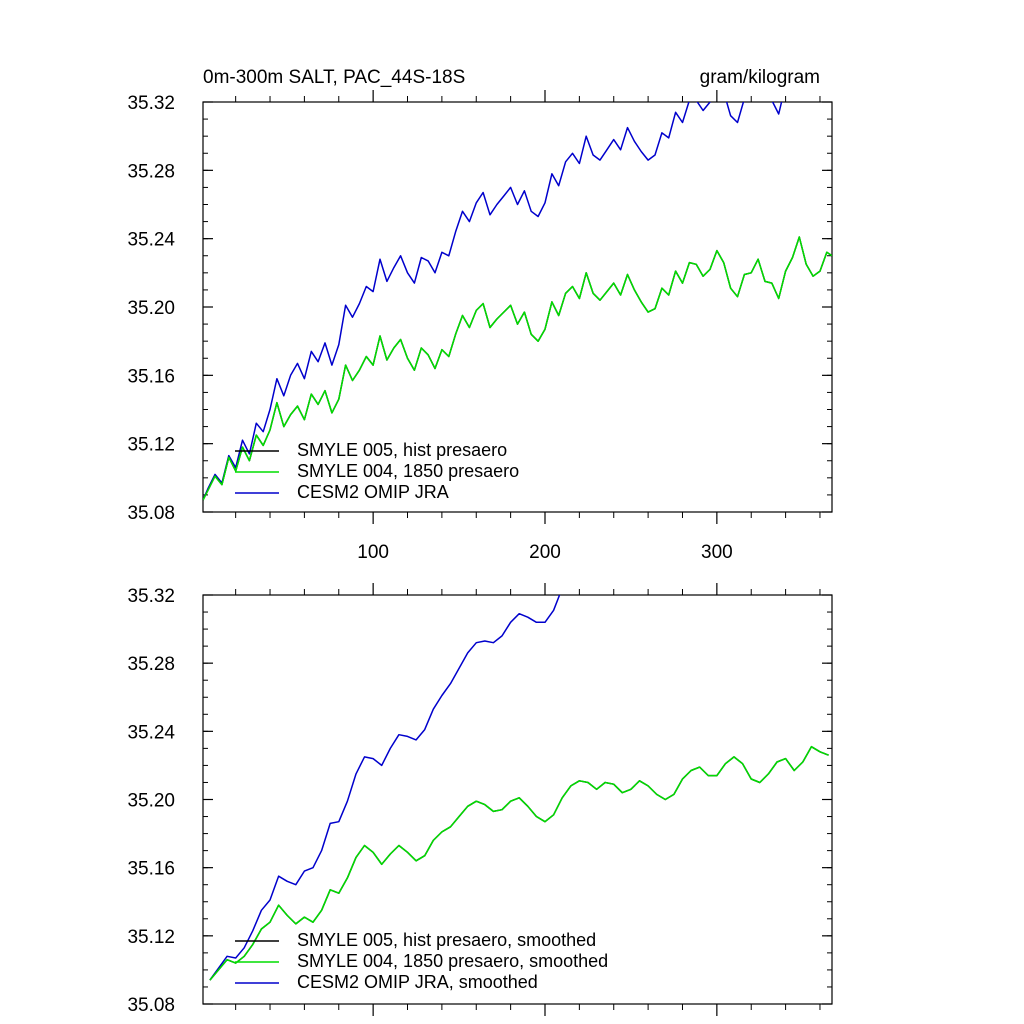  What do you see at coordinates (717, 552) in the screenshot?
I see `x-tick-label: 300` at bounding box center [717, 552].